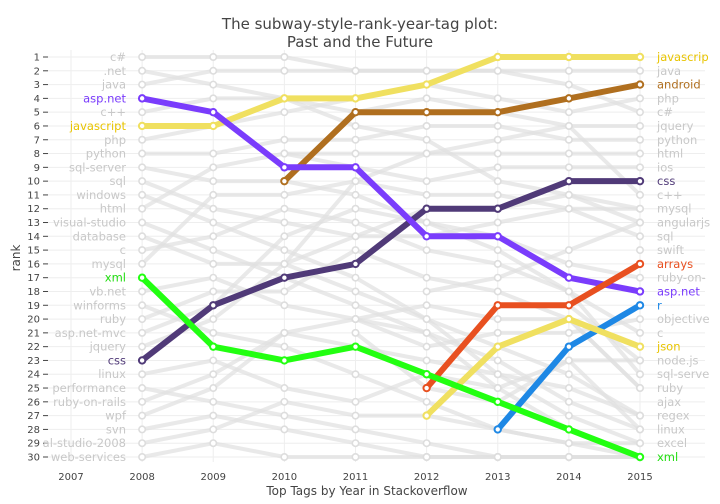  Describe the element at coordinates (113, 209) in the screenshot. I see `left-tag-label: html` at that location.